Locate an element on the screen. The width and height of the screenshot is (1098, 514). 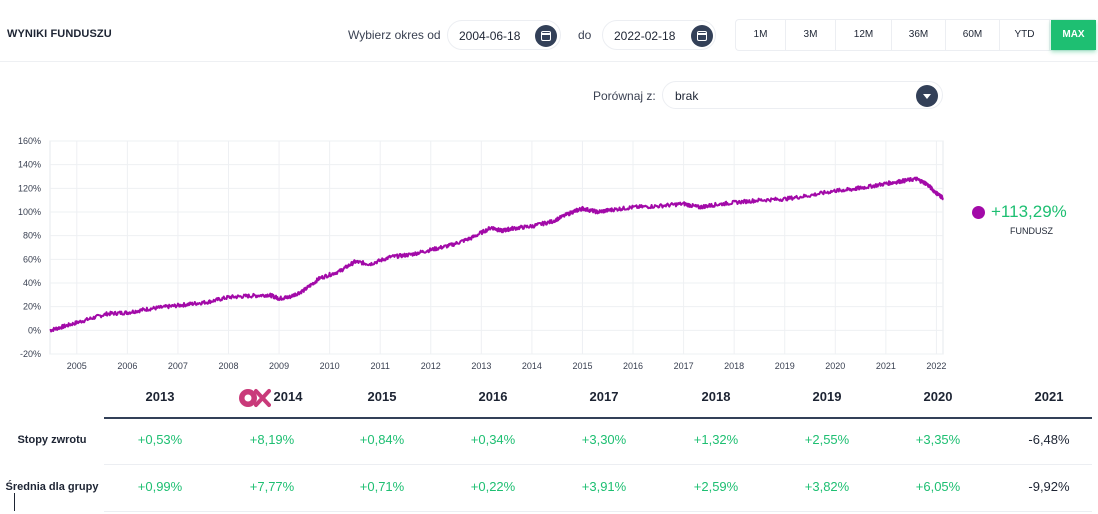
table-cell: +0,99% is located at coordinates (160, 486).